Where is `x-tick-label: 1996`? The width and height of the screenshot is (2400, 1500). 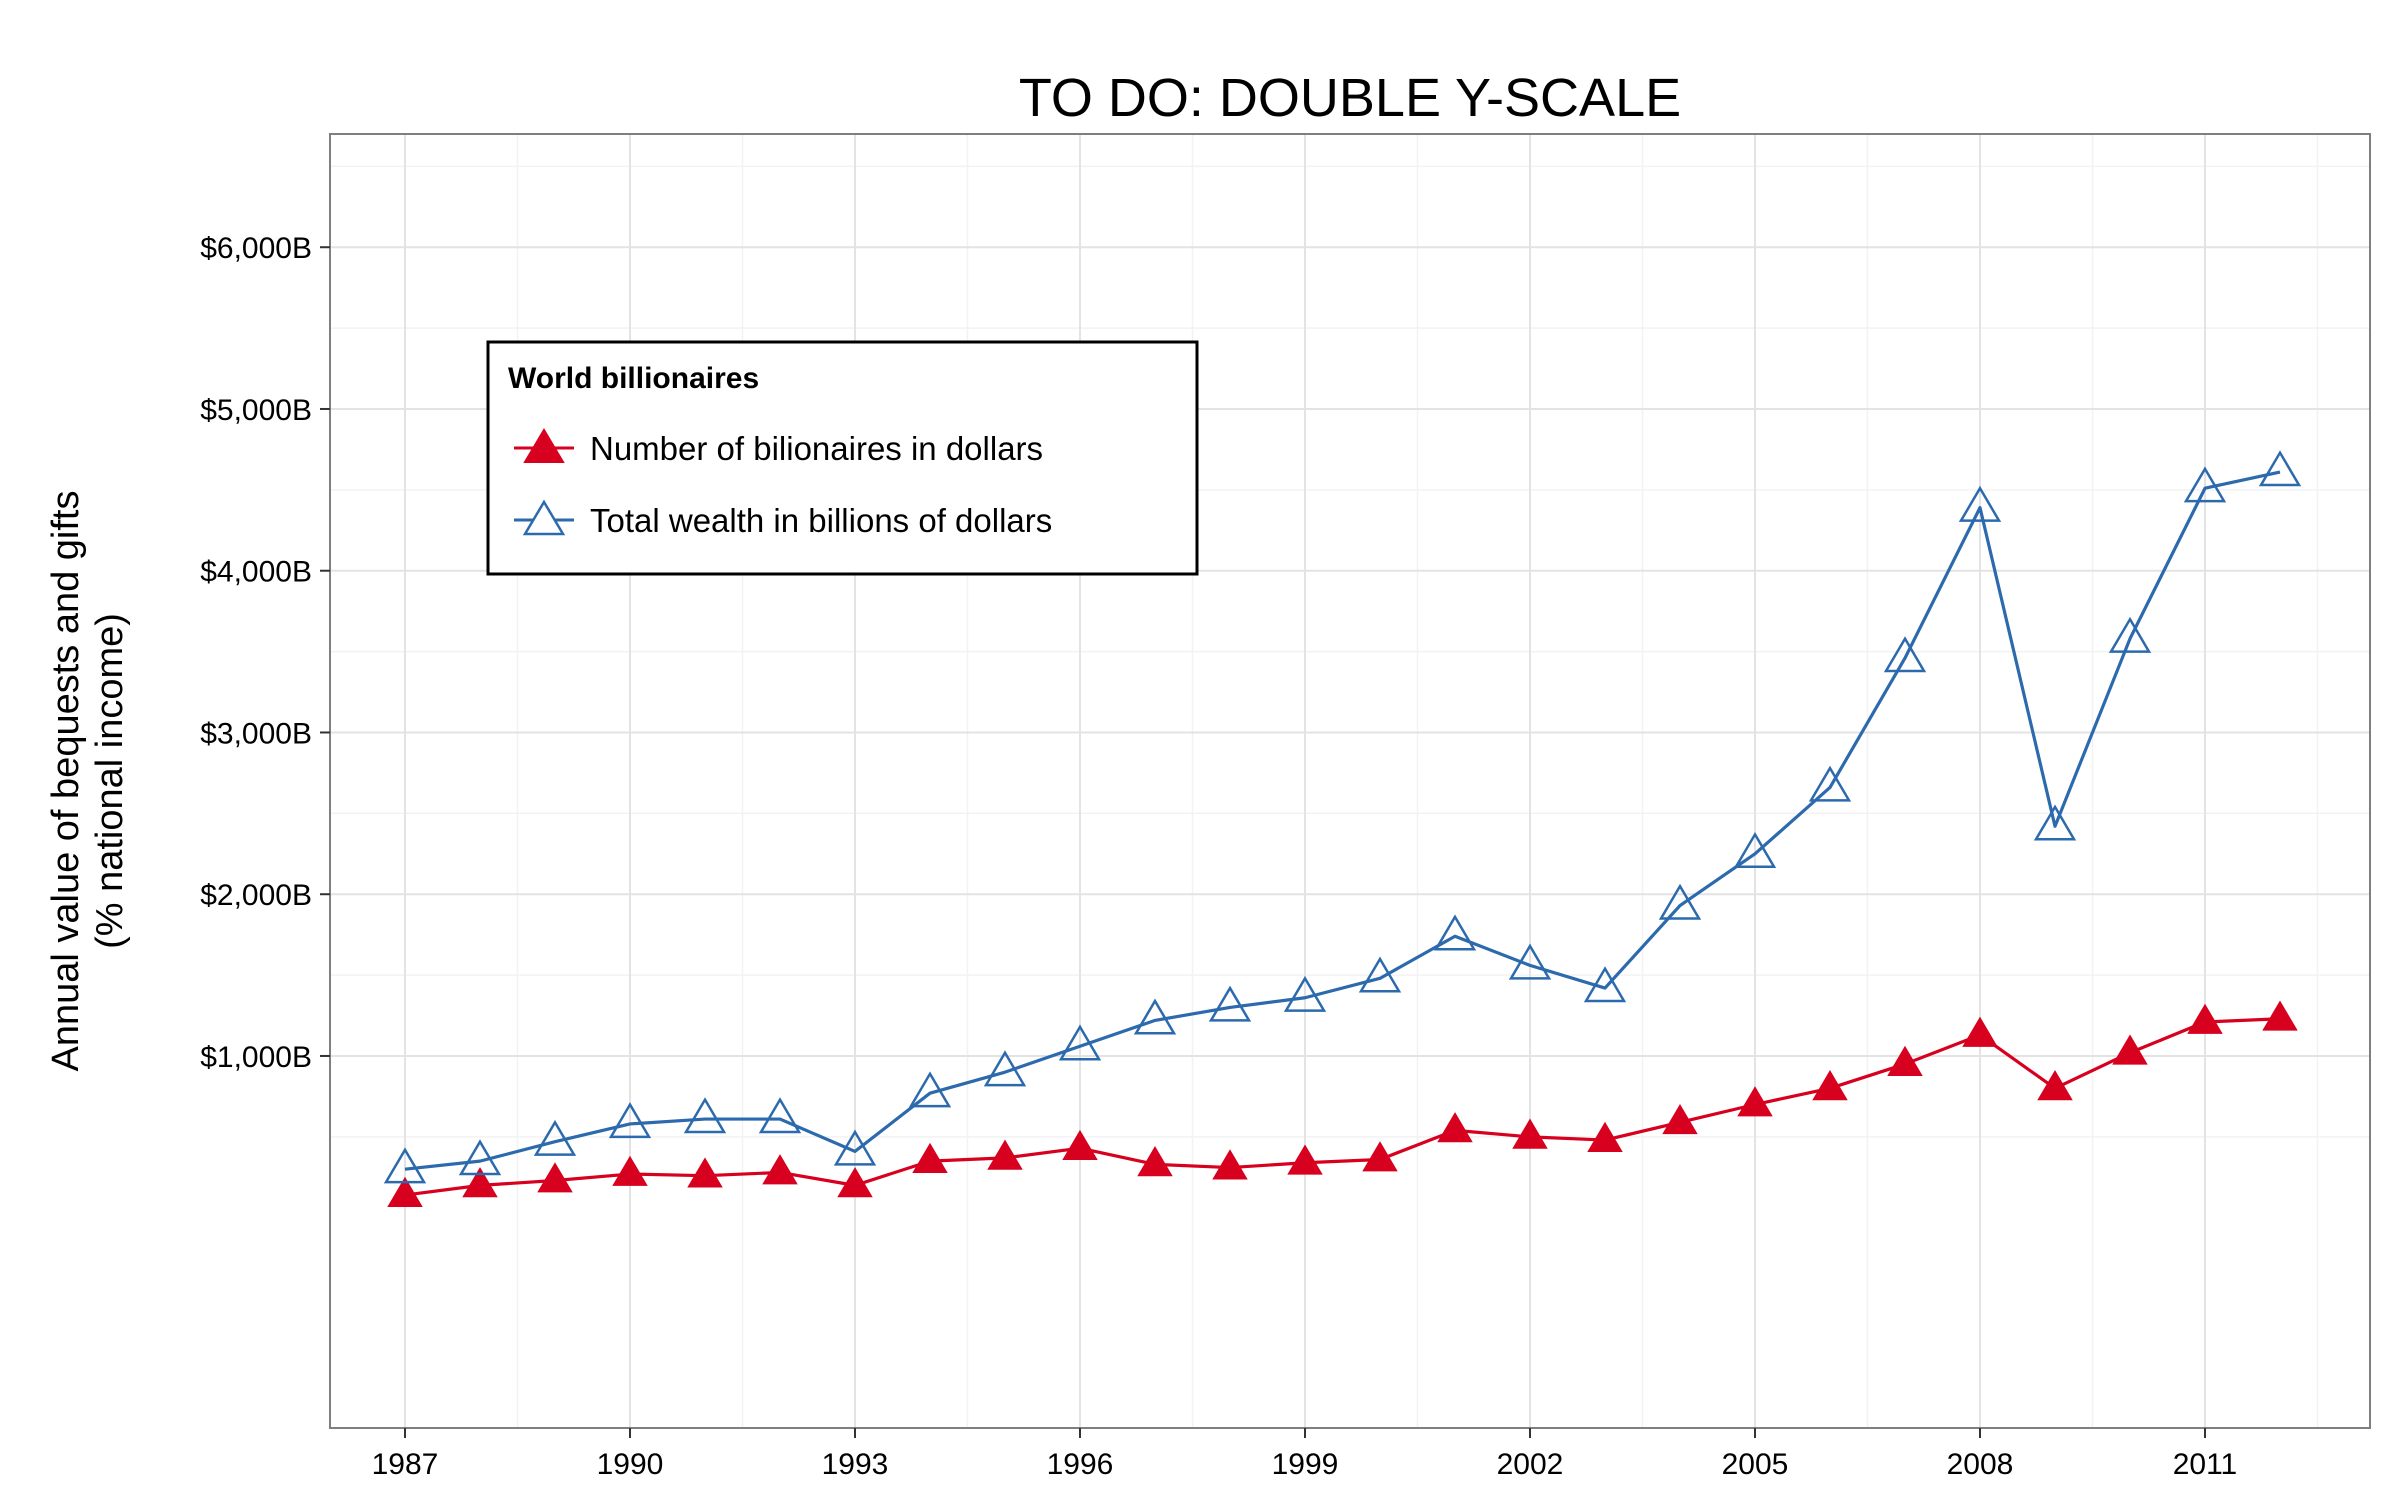
x-tick-label: 1996 is located at coordinates (1080, 1464).